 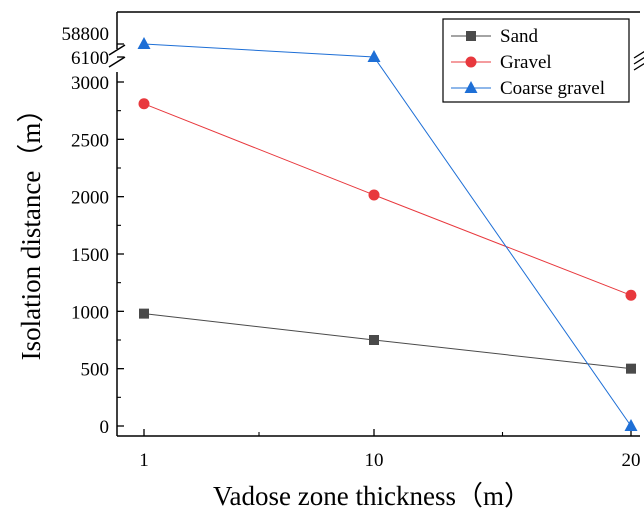 I want to click on legend-label: Sand, so click(x=519, y=36).